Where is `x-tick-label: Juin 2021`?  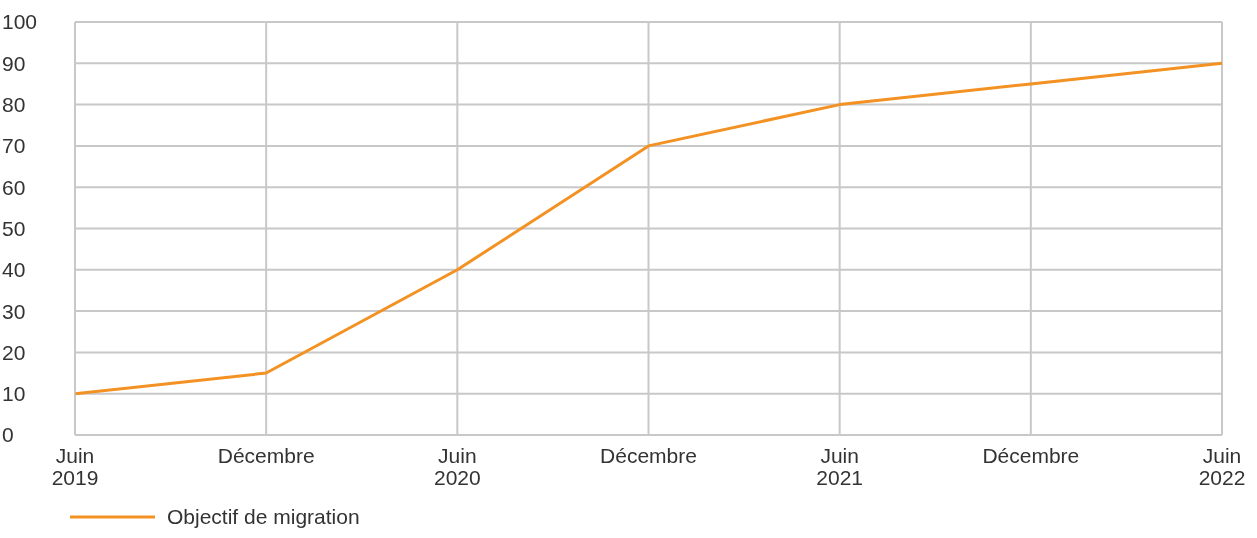
x-tick-label: Juin 2021 is located at coordinates (840, 466).